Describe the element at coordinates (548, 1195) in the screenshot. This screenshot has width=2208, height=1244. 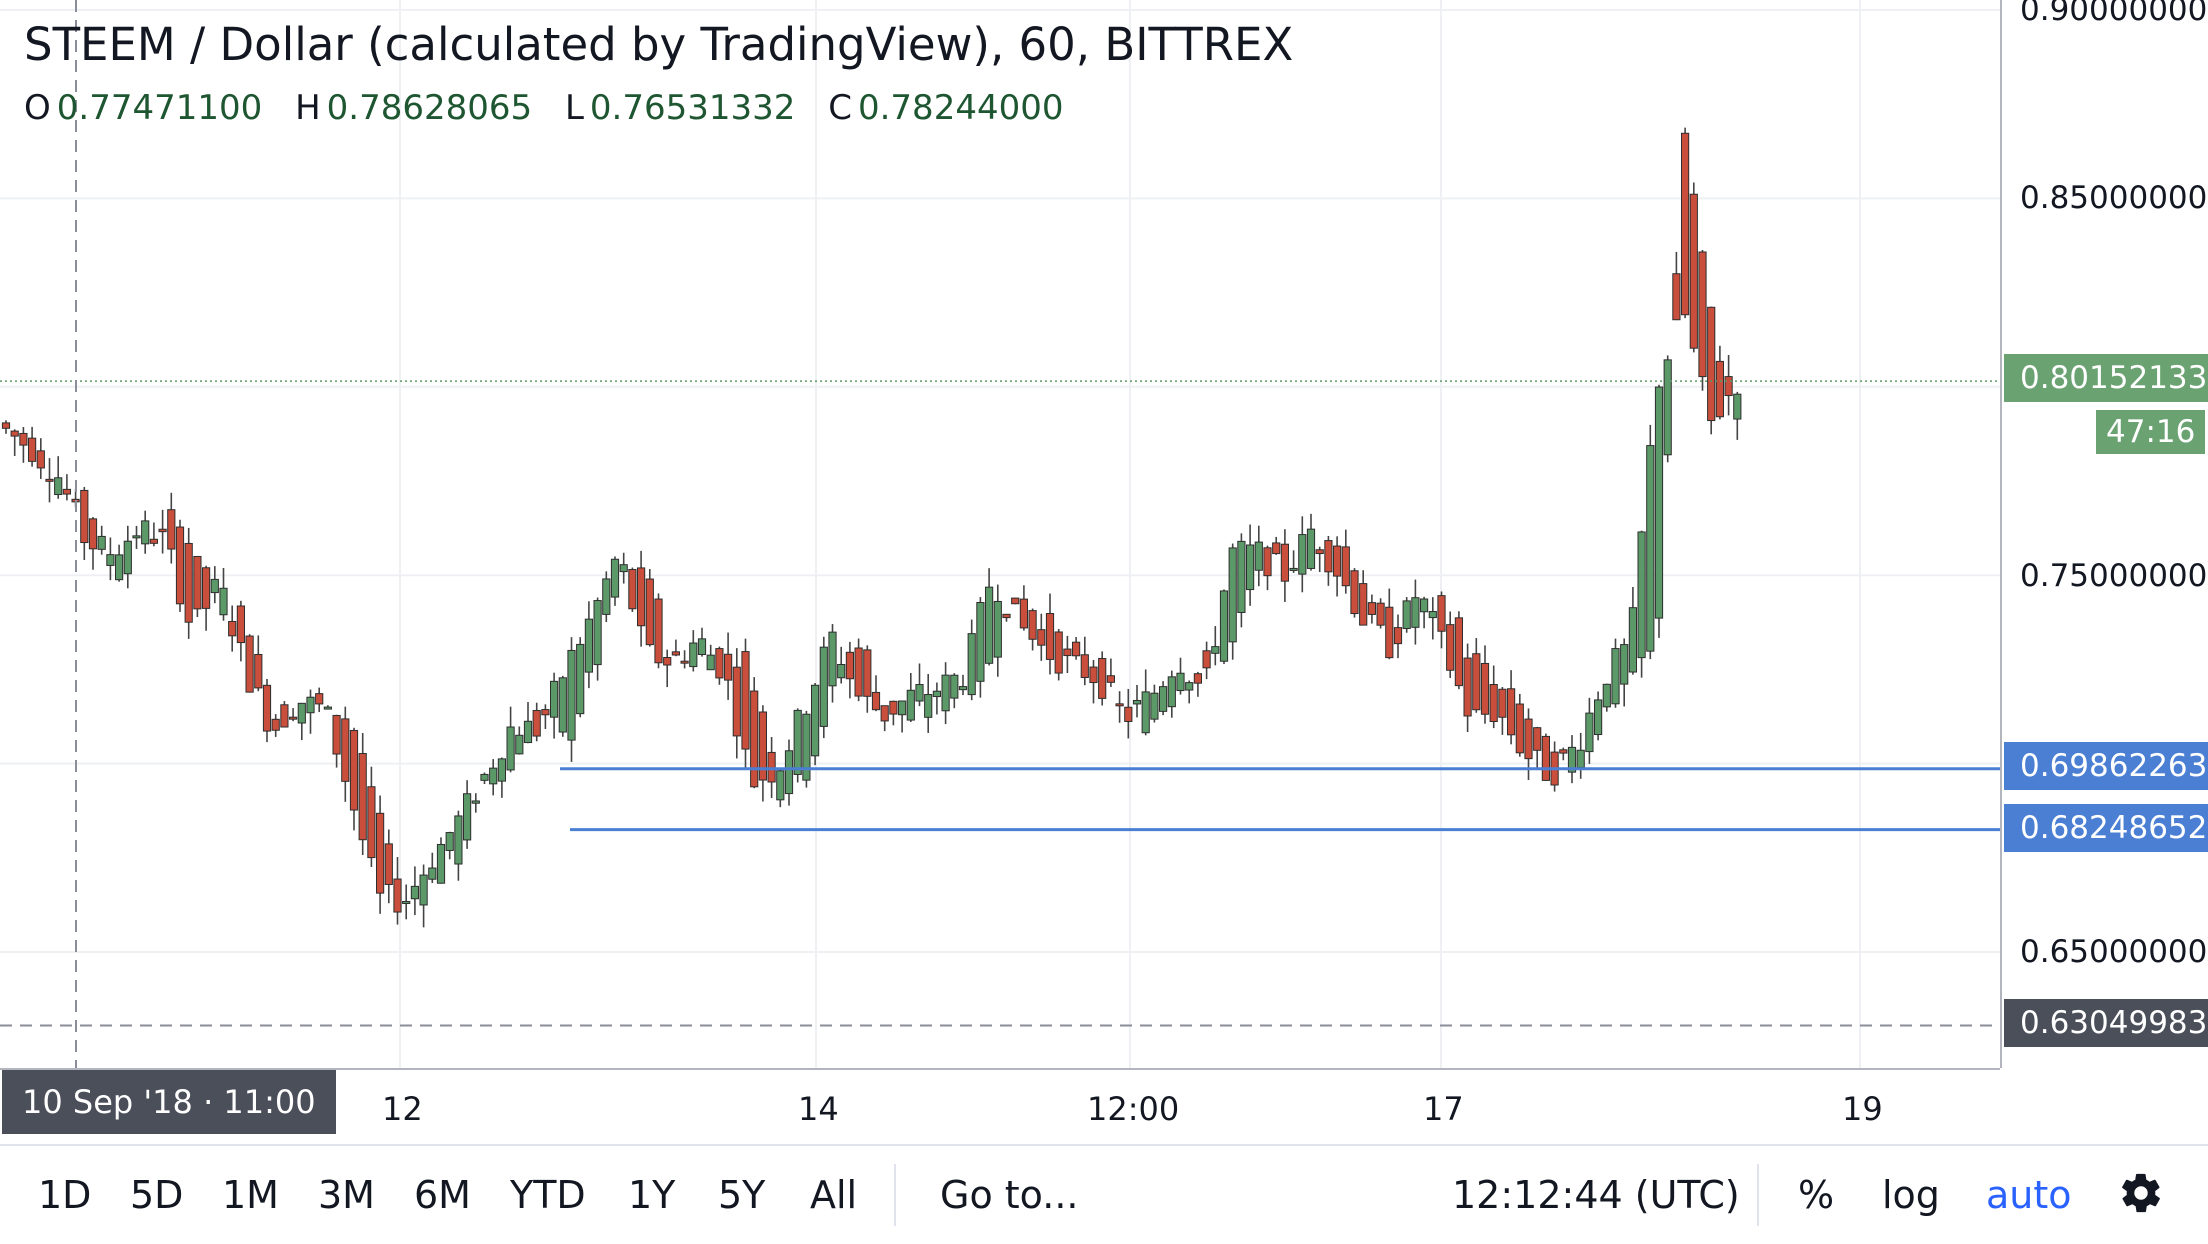
I see `range-ytd-button: YTD` at that location.